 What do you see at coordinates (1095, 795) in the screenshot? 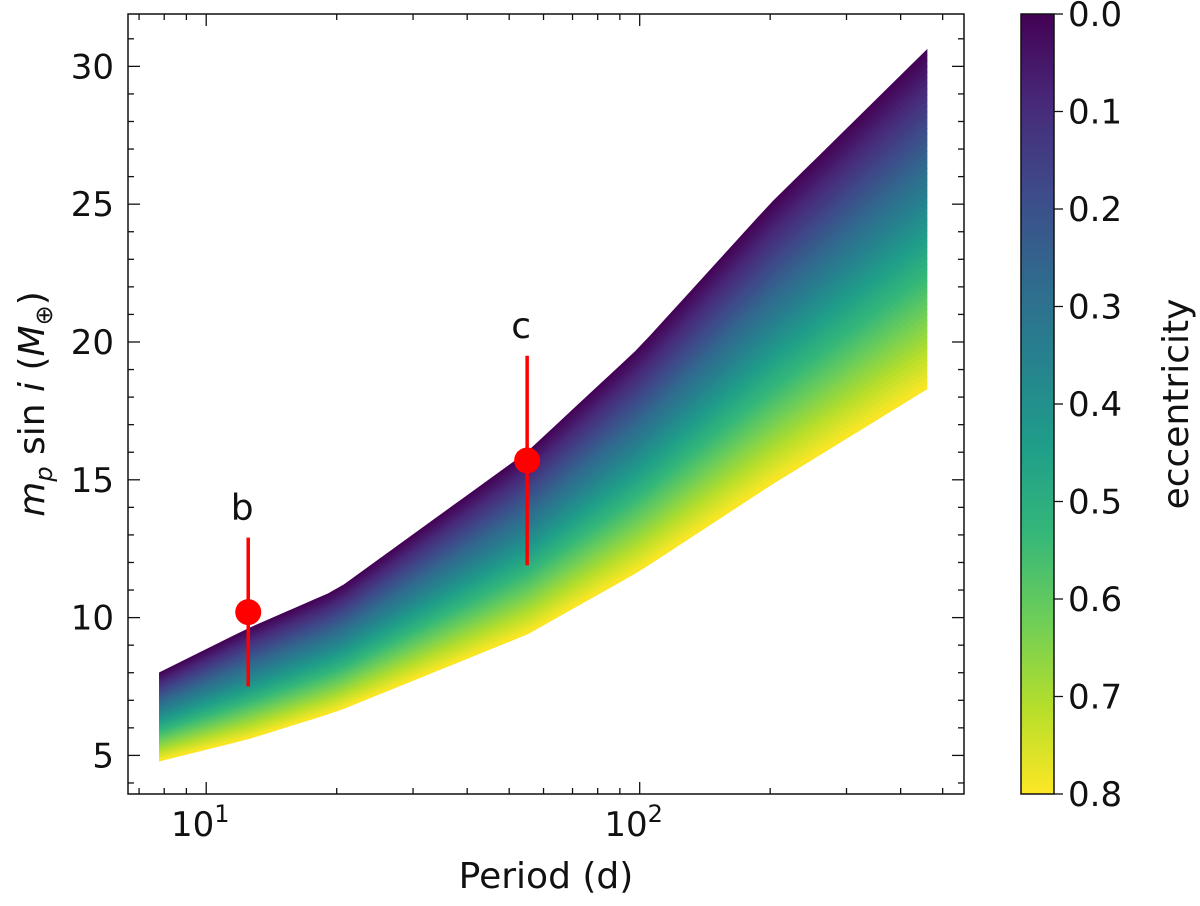
I see `colorbar-tick-label: 0.8` at bounding box center [1095, 795].